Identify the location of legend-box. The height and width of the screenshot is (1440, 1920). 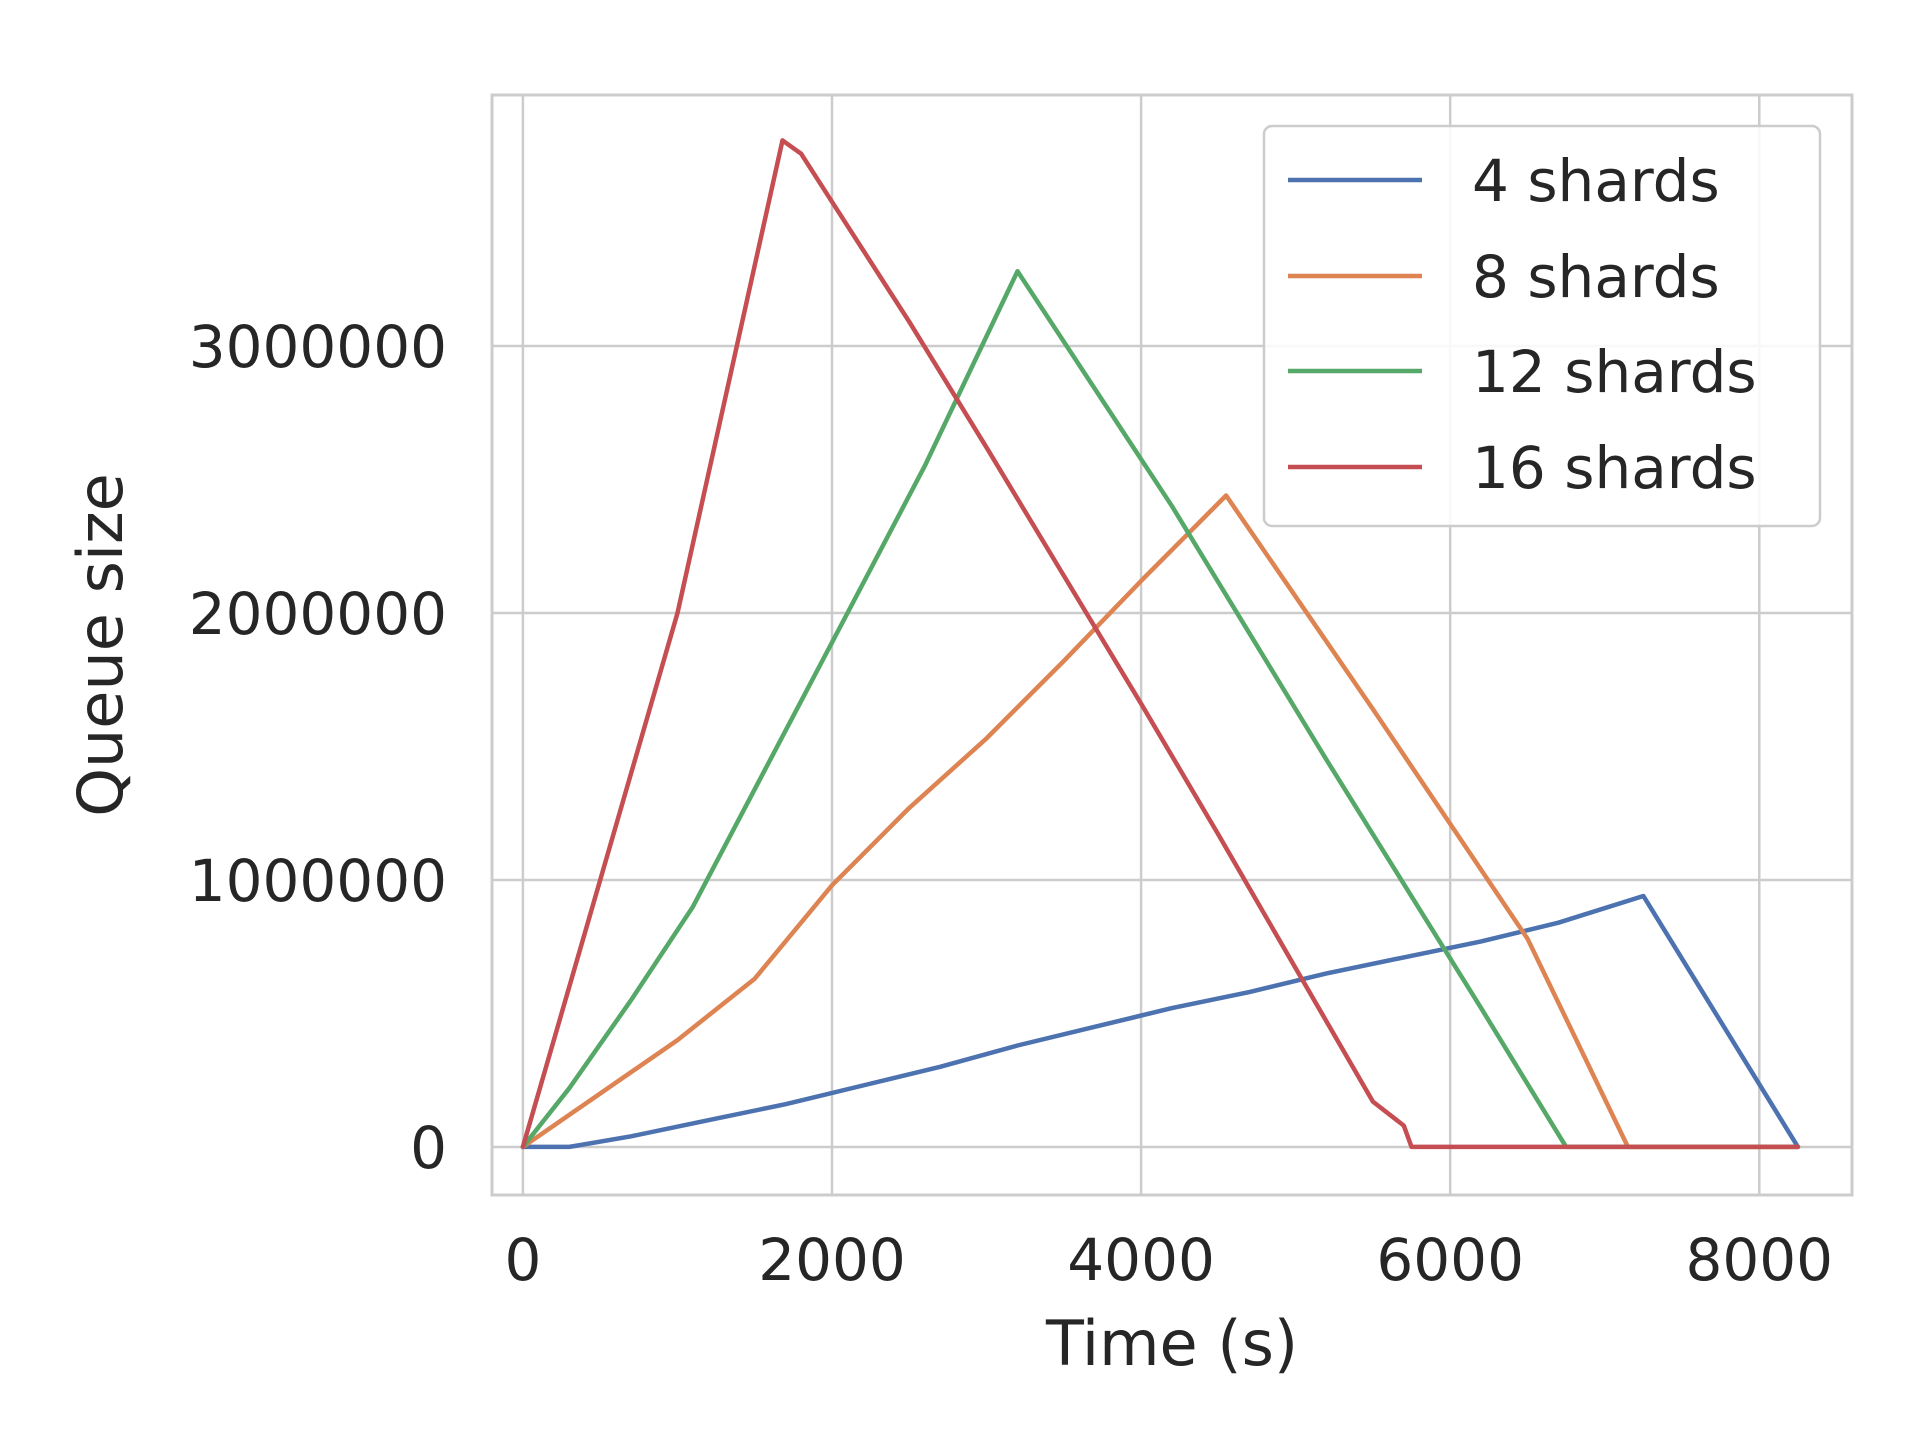
(1542, 326).